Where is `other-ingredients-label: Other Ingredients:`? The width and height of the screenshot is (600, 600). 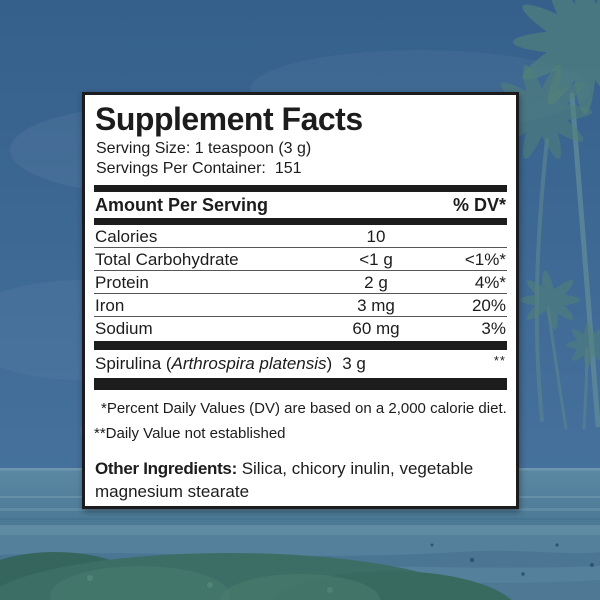 other-ingredients-label: Other Ingredients: is located at coordinates (166, 468).